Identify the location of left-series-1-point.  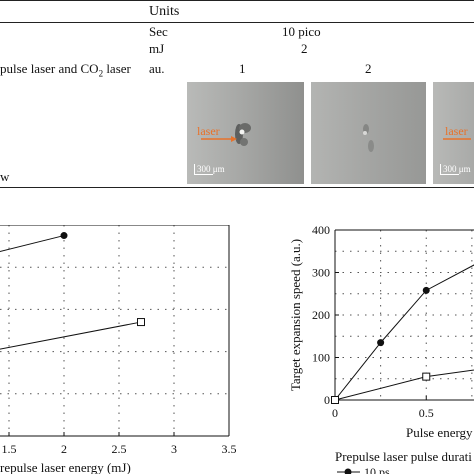
(141, 322).